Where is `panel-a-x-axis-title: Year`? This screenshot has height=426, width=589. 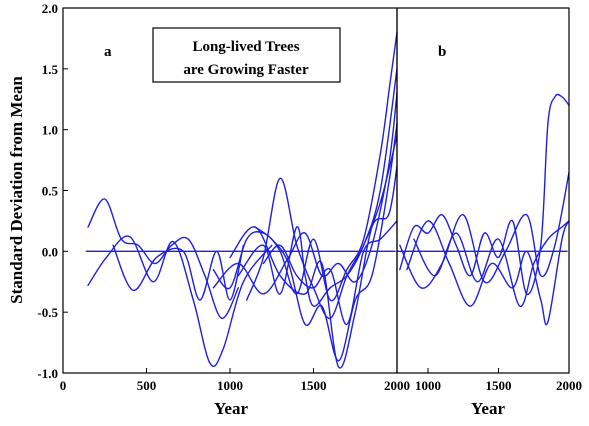
panel-a-x-axis-title: Year is located at coordinates (231, 408).